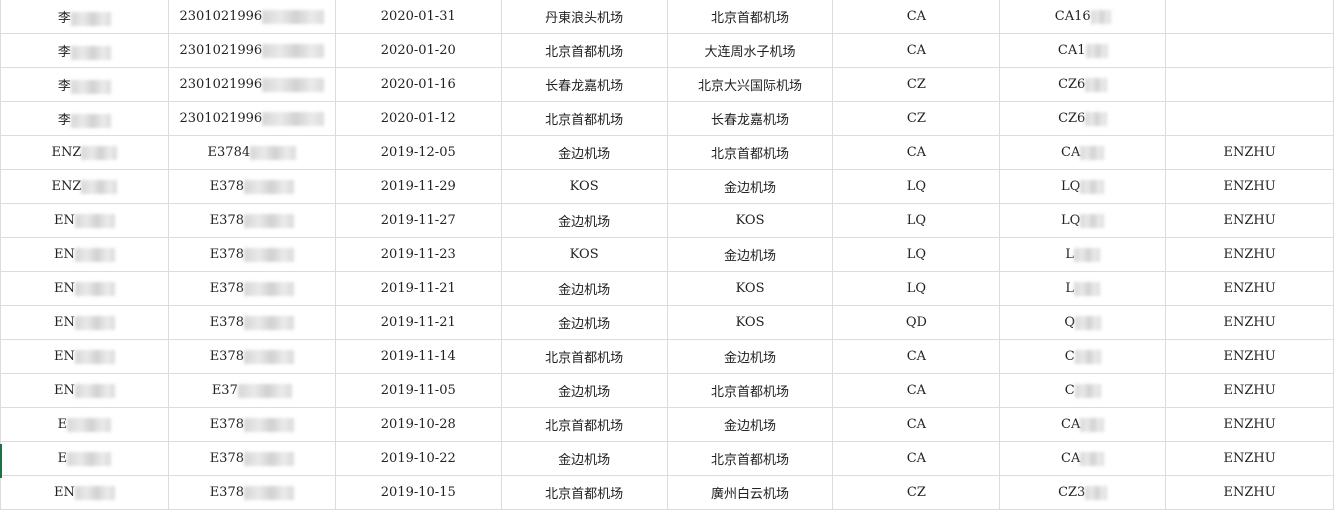  What do you see at coordinates (418, 458) in the screenshot?
I see `cell-date: 2019-10-22` at bounding box center [418, 458].